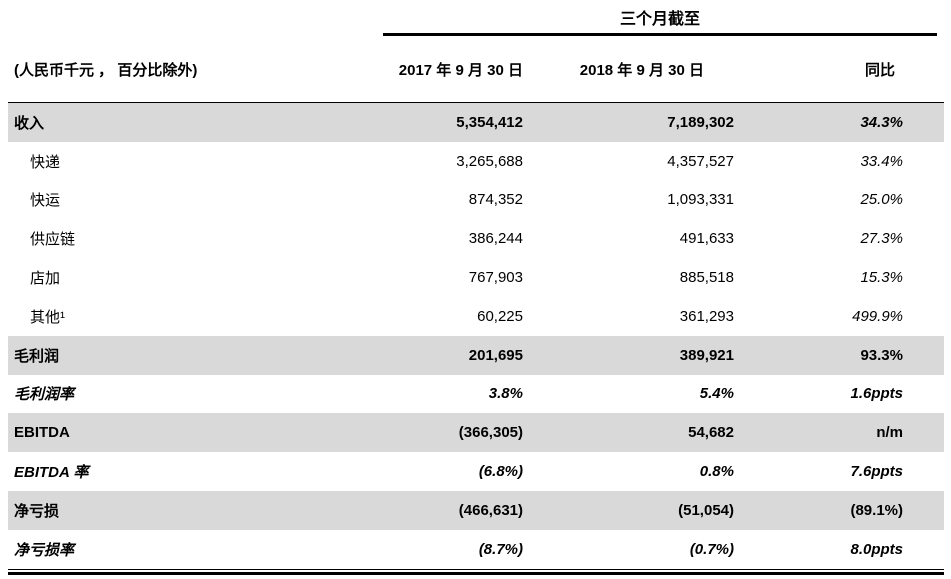 This screenshot has height=579, width=951. Describe the element at coordinates (700, 161) in the screenshot. I see `value-2018: 4,357,527` at that location.